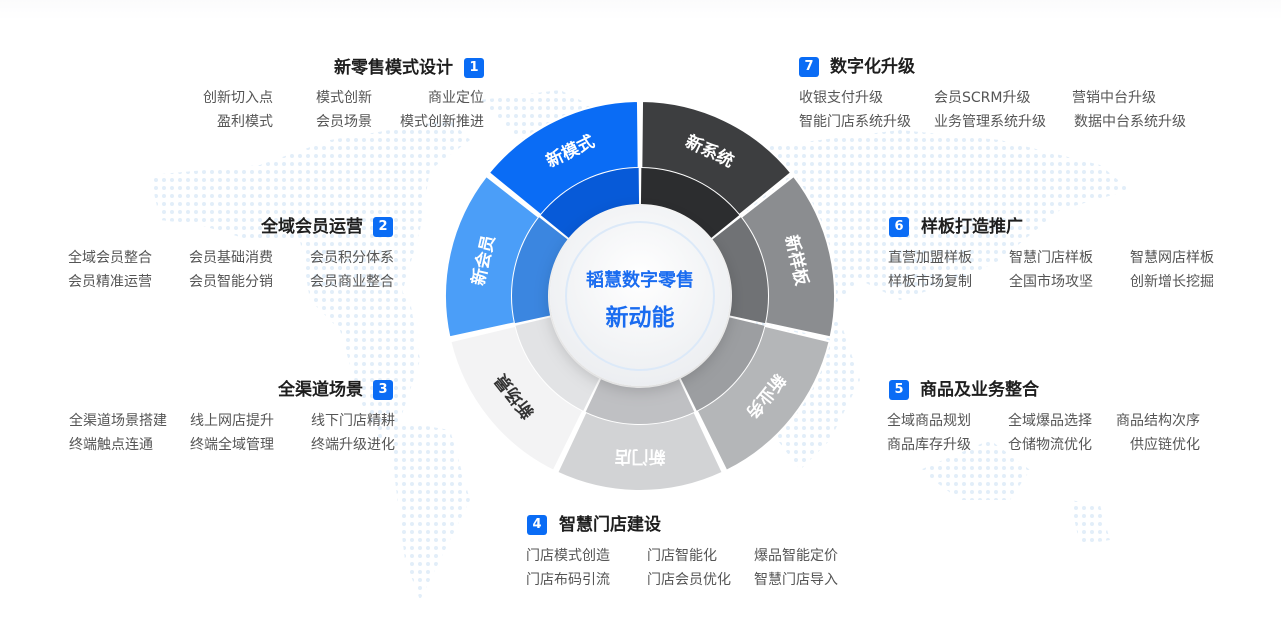  Describe the element at coordinates (990, 122) in the screenshot. I see `list-item: 业务管理系统升级` at that location.